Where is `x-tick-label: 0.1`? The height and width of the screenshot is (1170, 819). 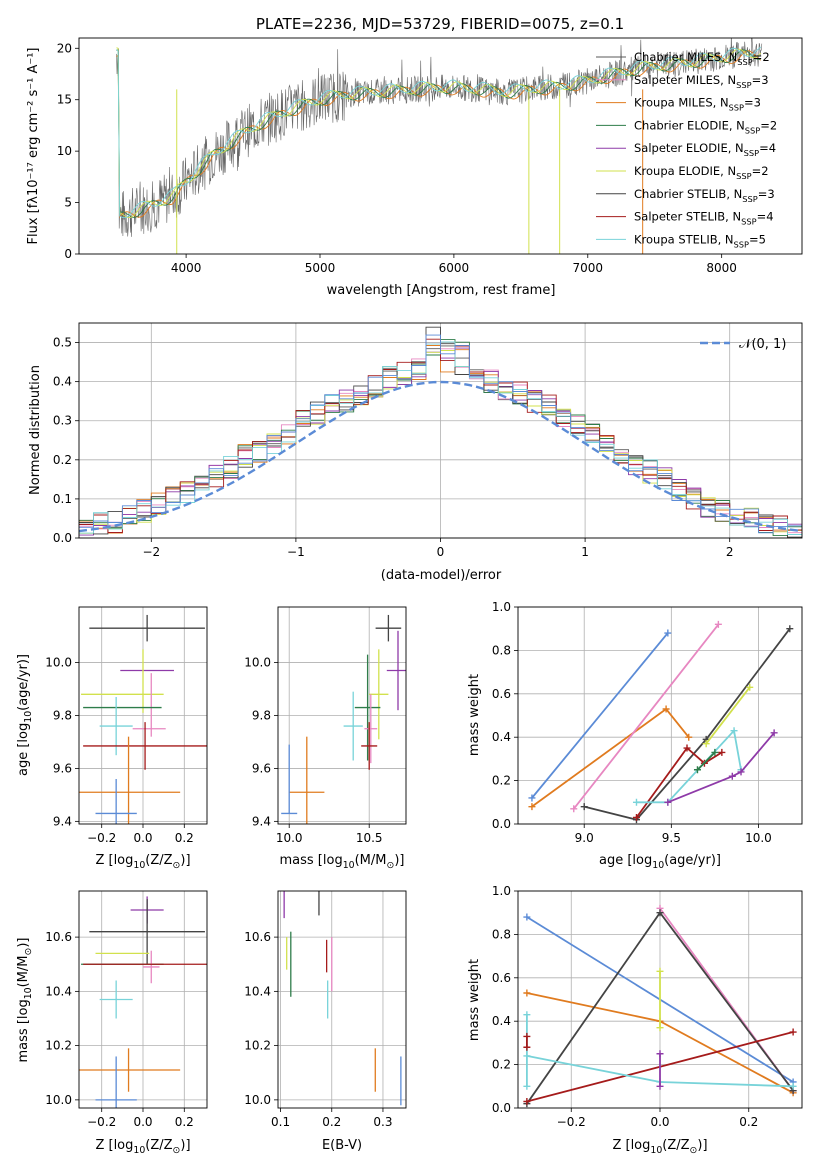 x-tick-label: 0.1 is located at coordinates (280, 1122).